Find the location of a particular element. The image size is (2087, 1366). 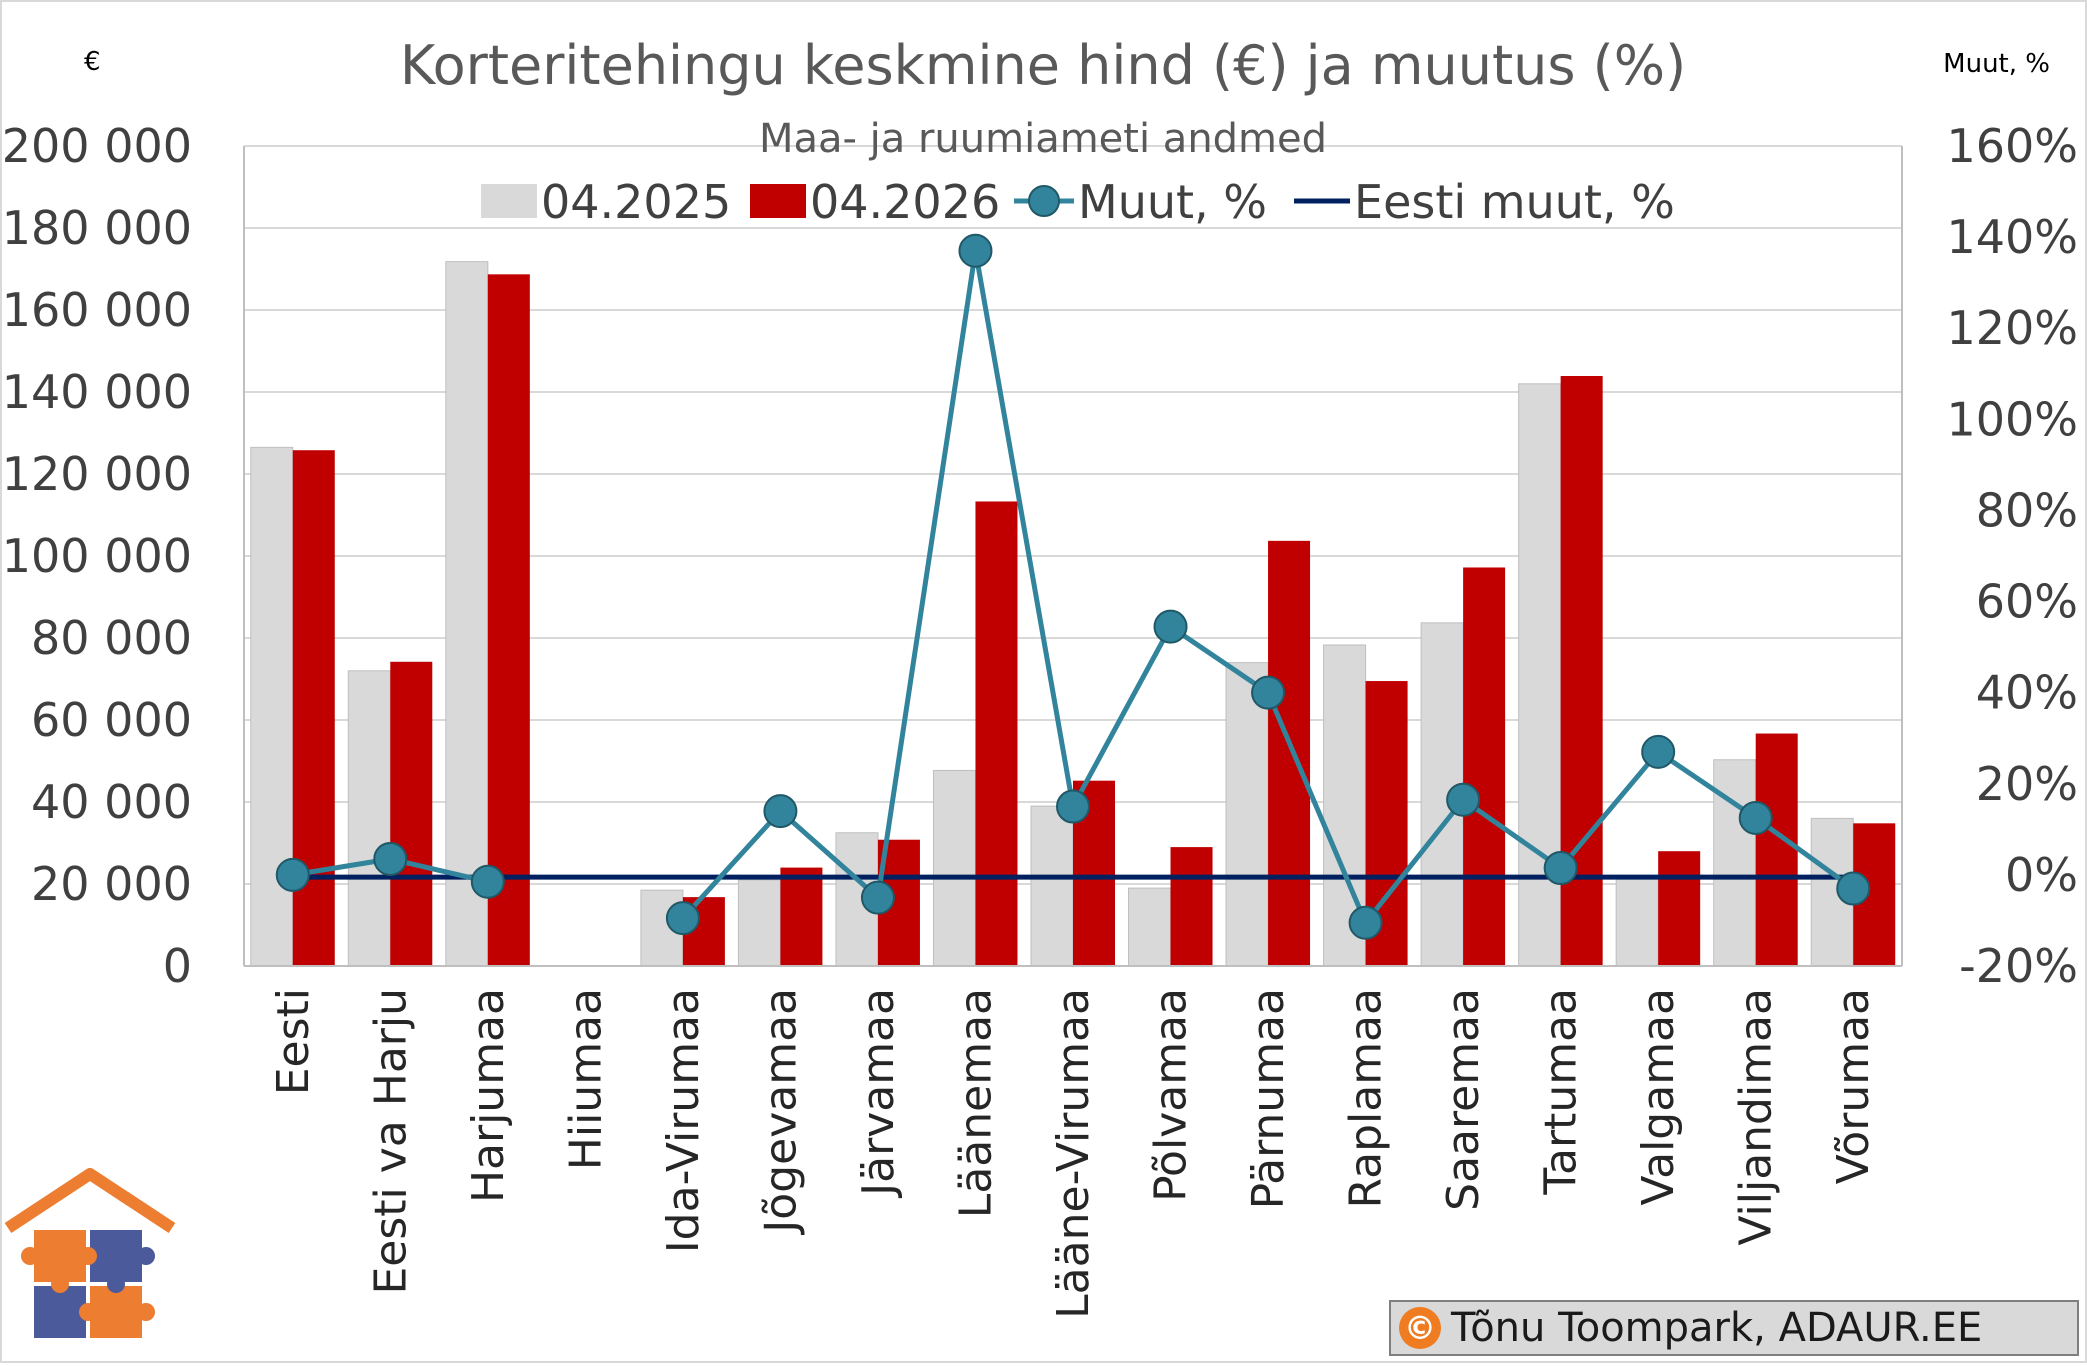

right-tick-label: 40% is located at coordinates (2027, 693).